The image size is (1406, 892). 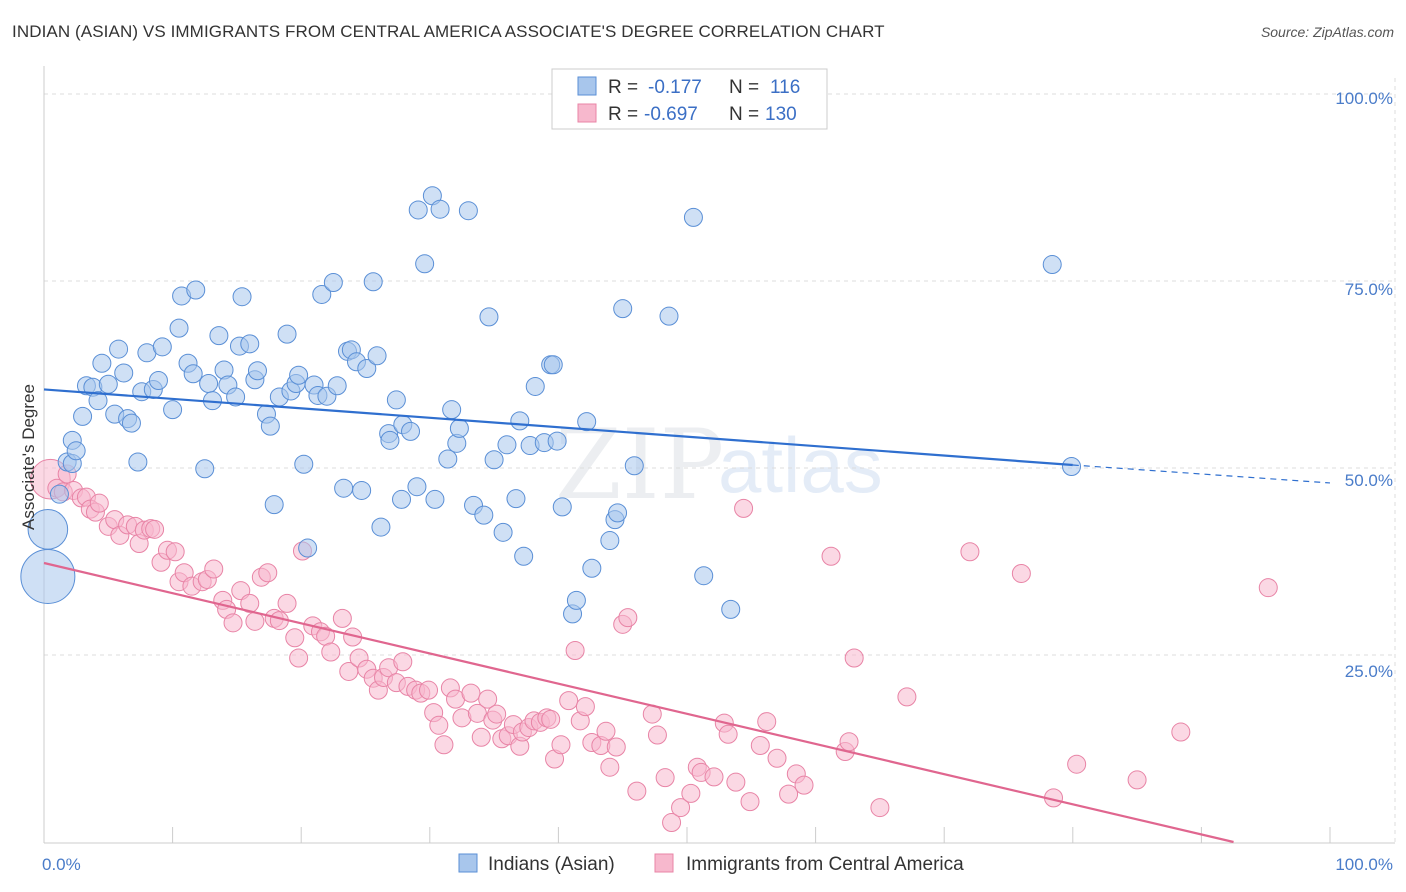 I want to click on y-tick-label: 100.0%, so click(x=1364, y=98).